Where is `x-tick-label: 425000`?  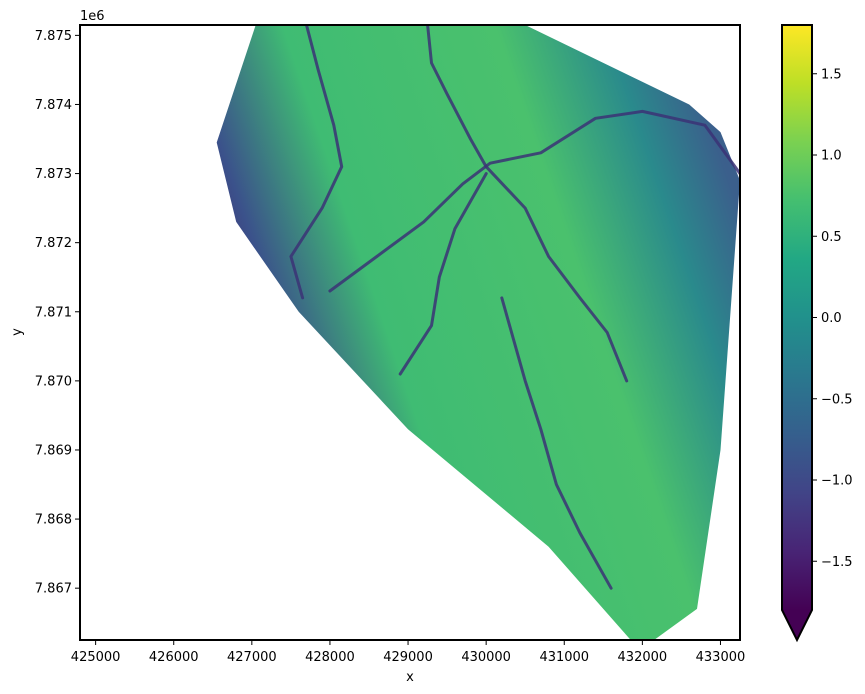
x-tick-label: 425000 is located at coordinates (96, 657).